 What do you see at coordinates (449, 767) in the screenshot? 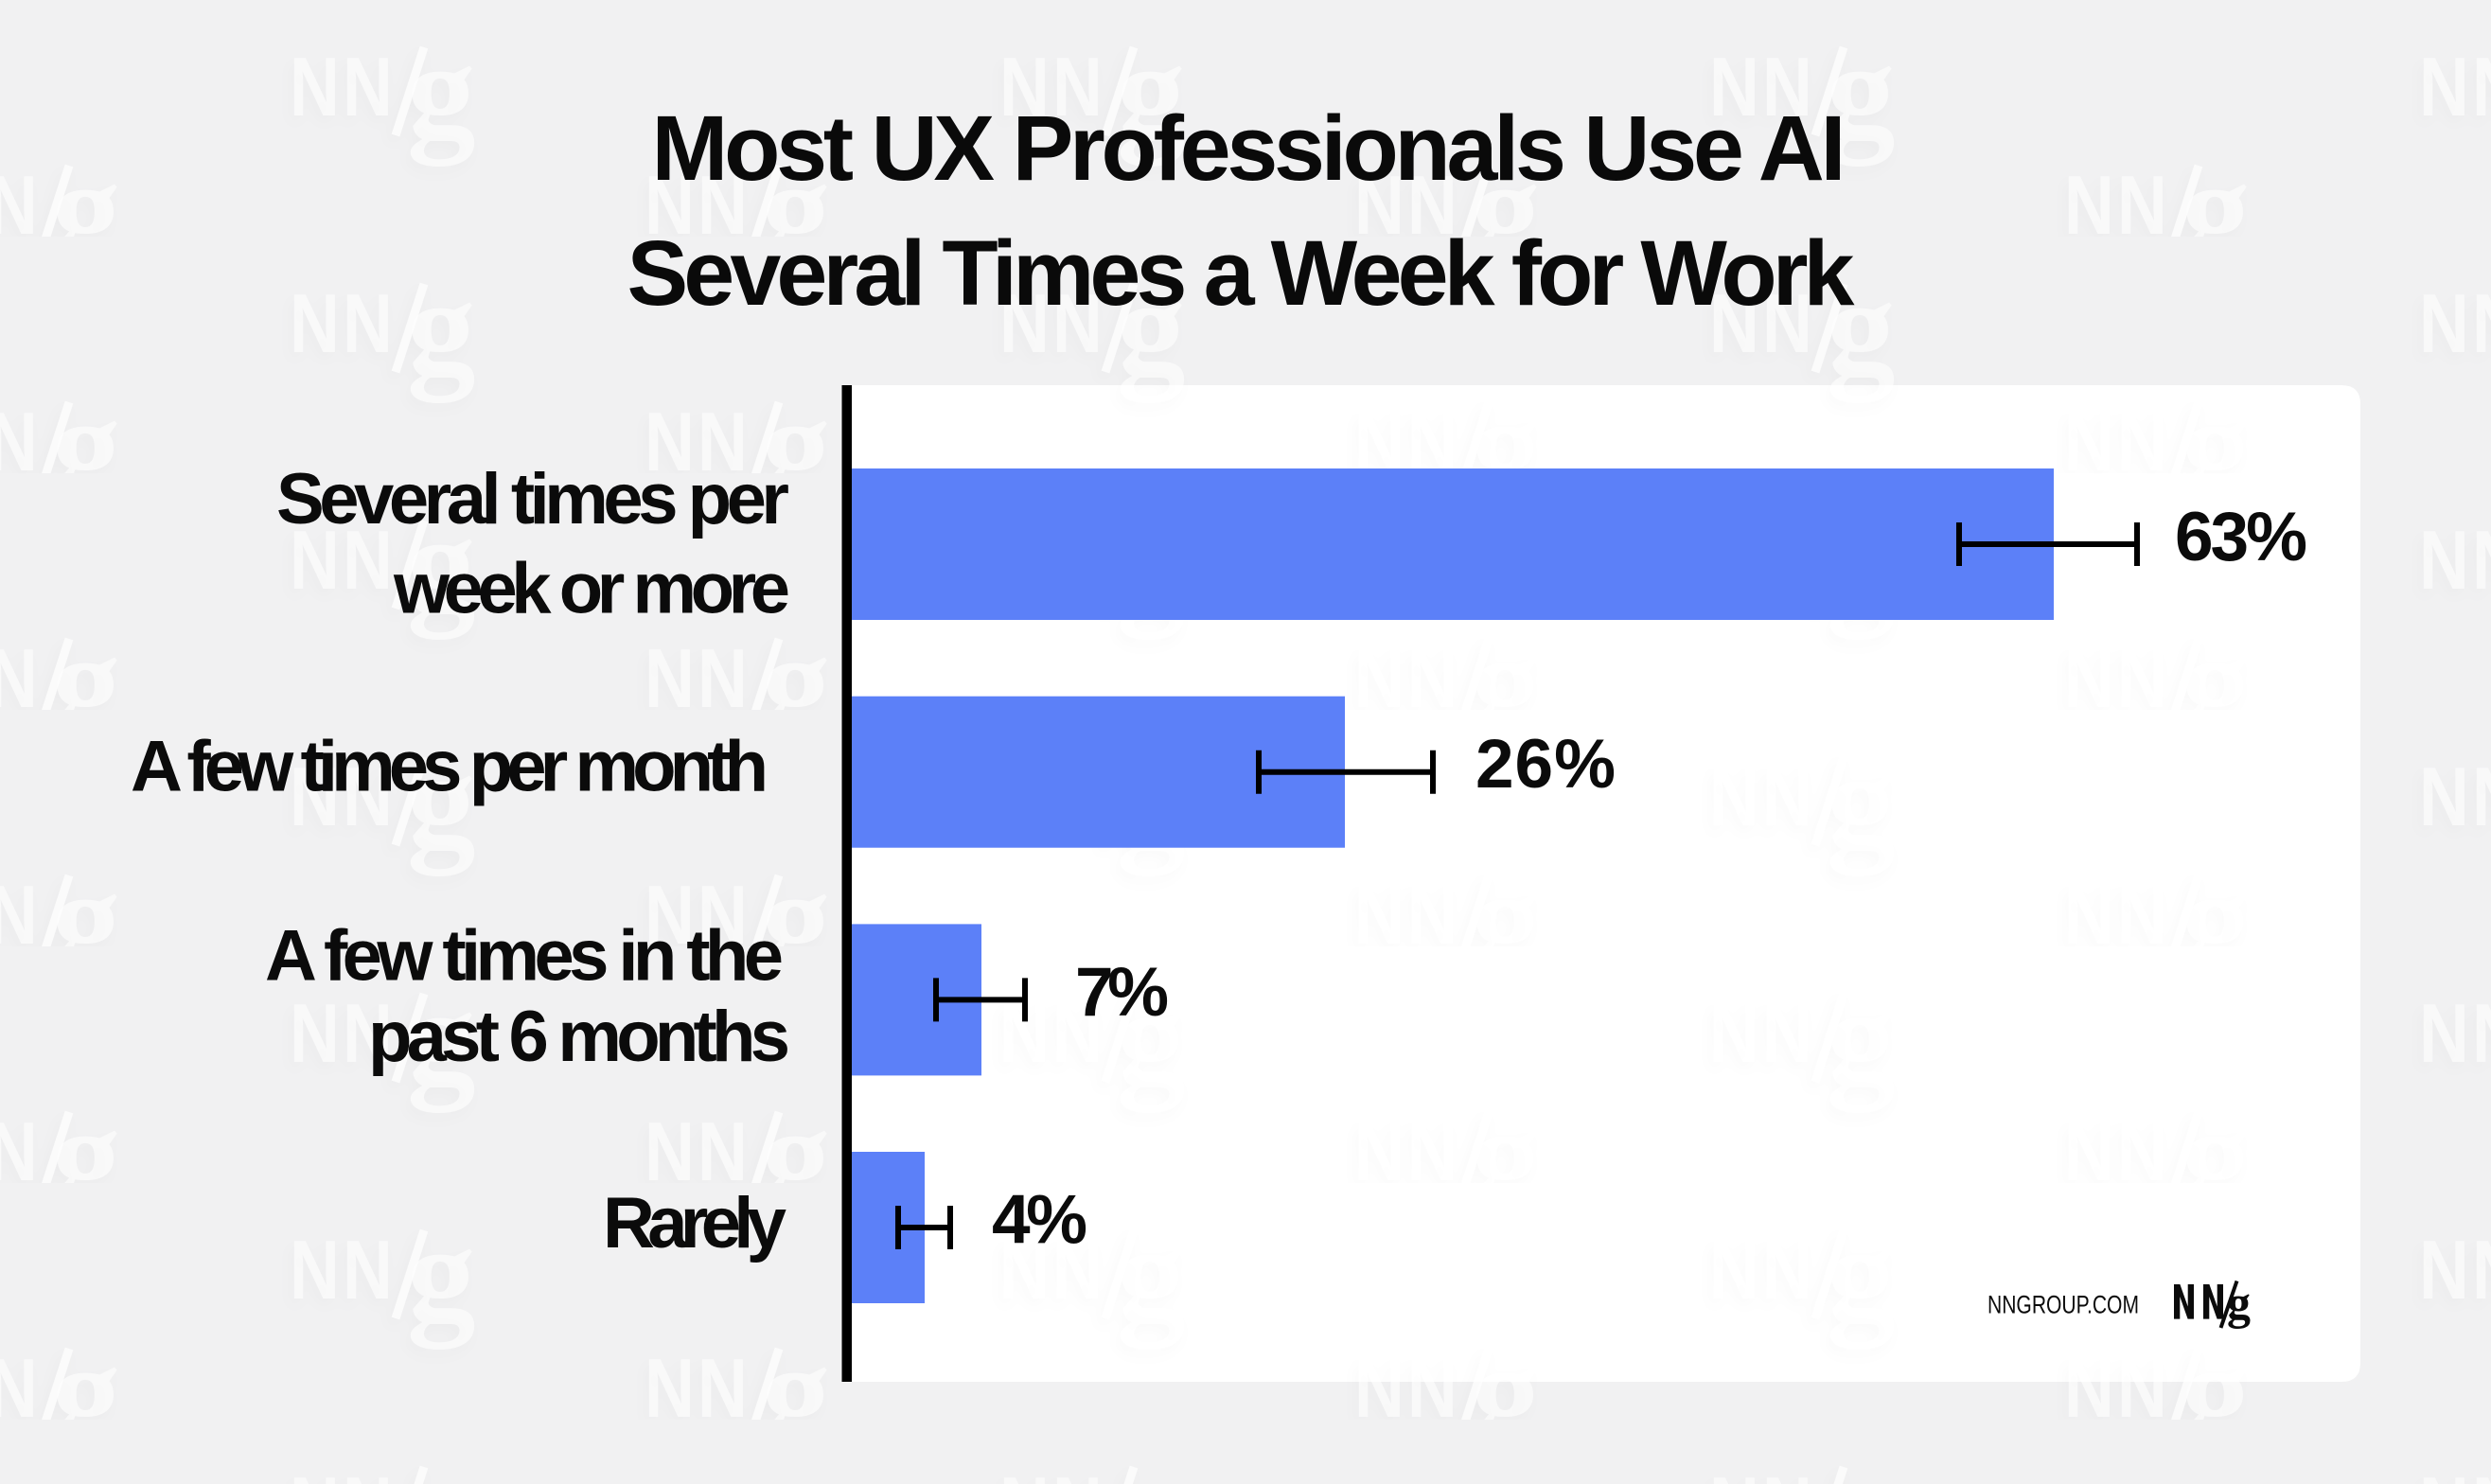
I see `svg-text: A few times per month` at bounding box center [449, 767].